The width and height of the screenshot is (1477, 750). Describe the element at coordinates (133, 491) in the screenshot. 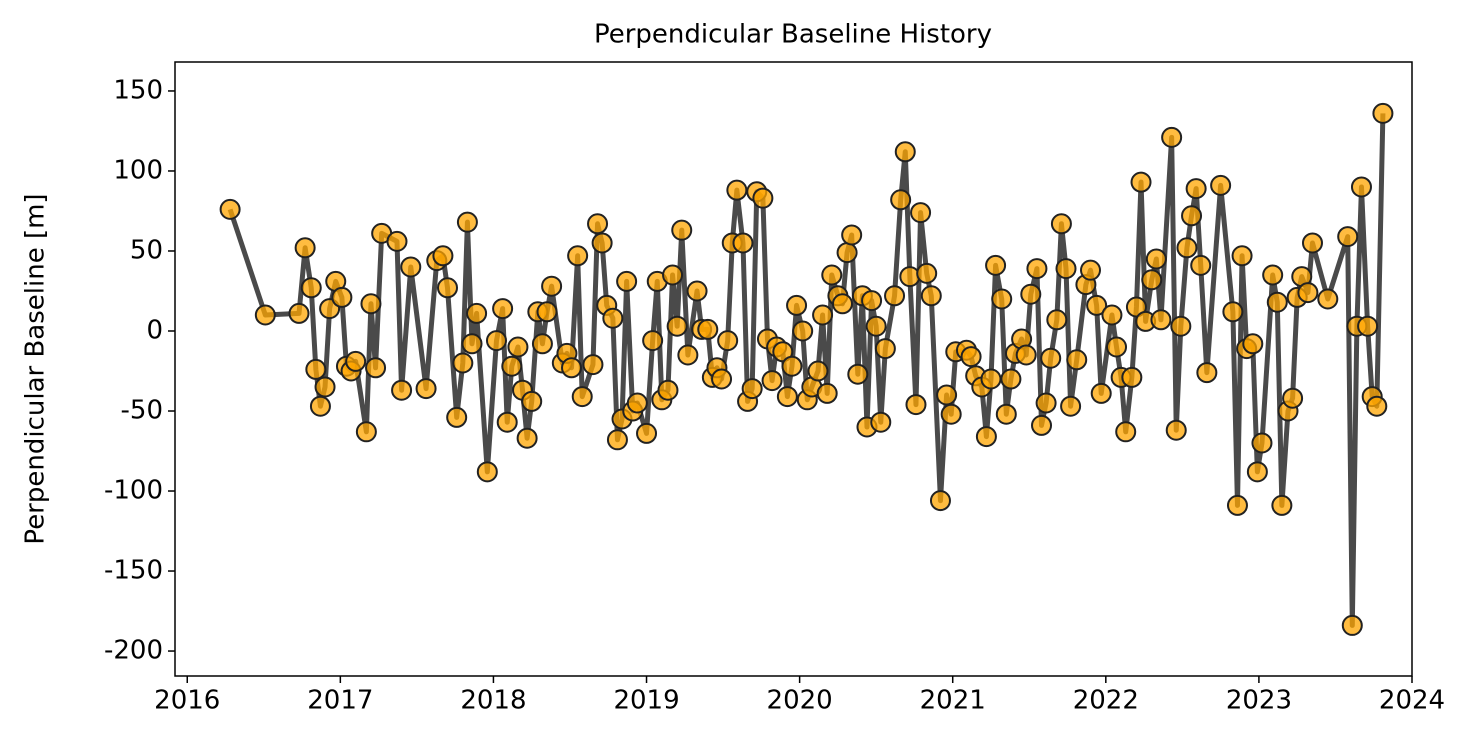

I see `y-tick-label: -100` at that location.